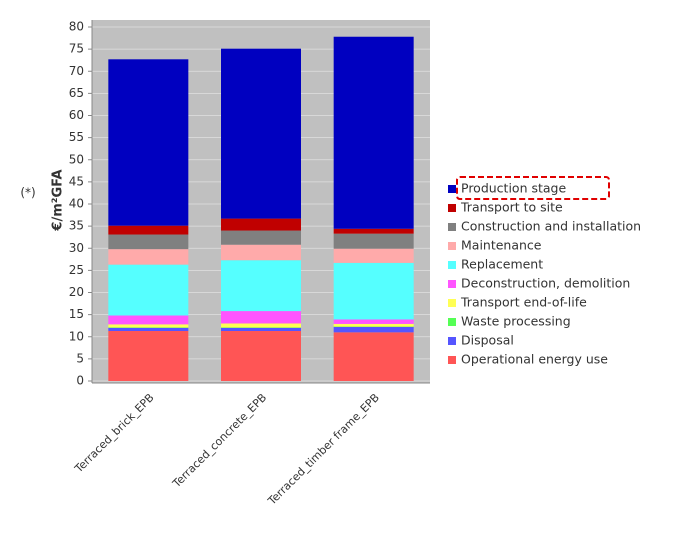  What do you see at coordinates (76, 27) in the screenshot?
I see `y-tick-label: 80` at bounding box center [76, 27].